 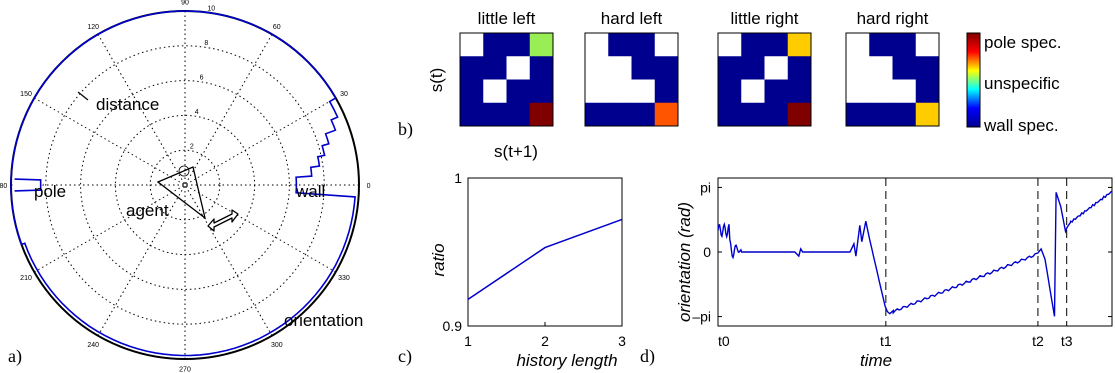 I want to click on colorbar-label: wall spec., so click(x=1021, y=125).